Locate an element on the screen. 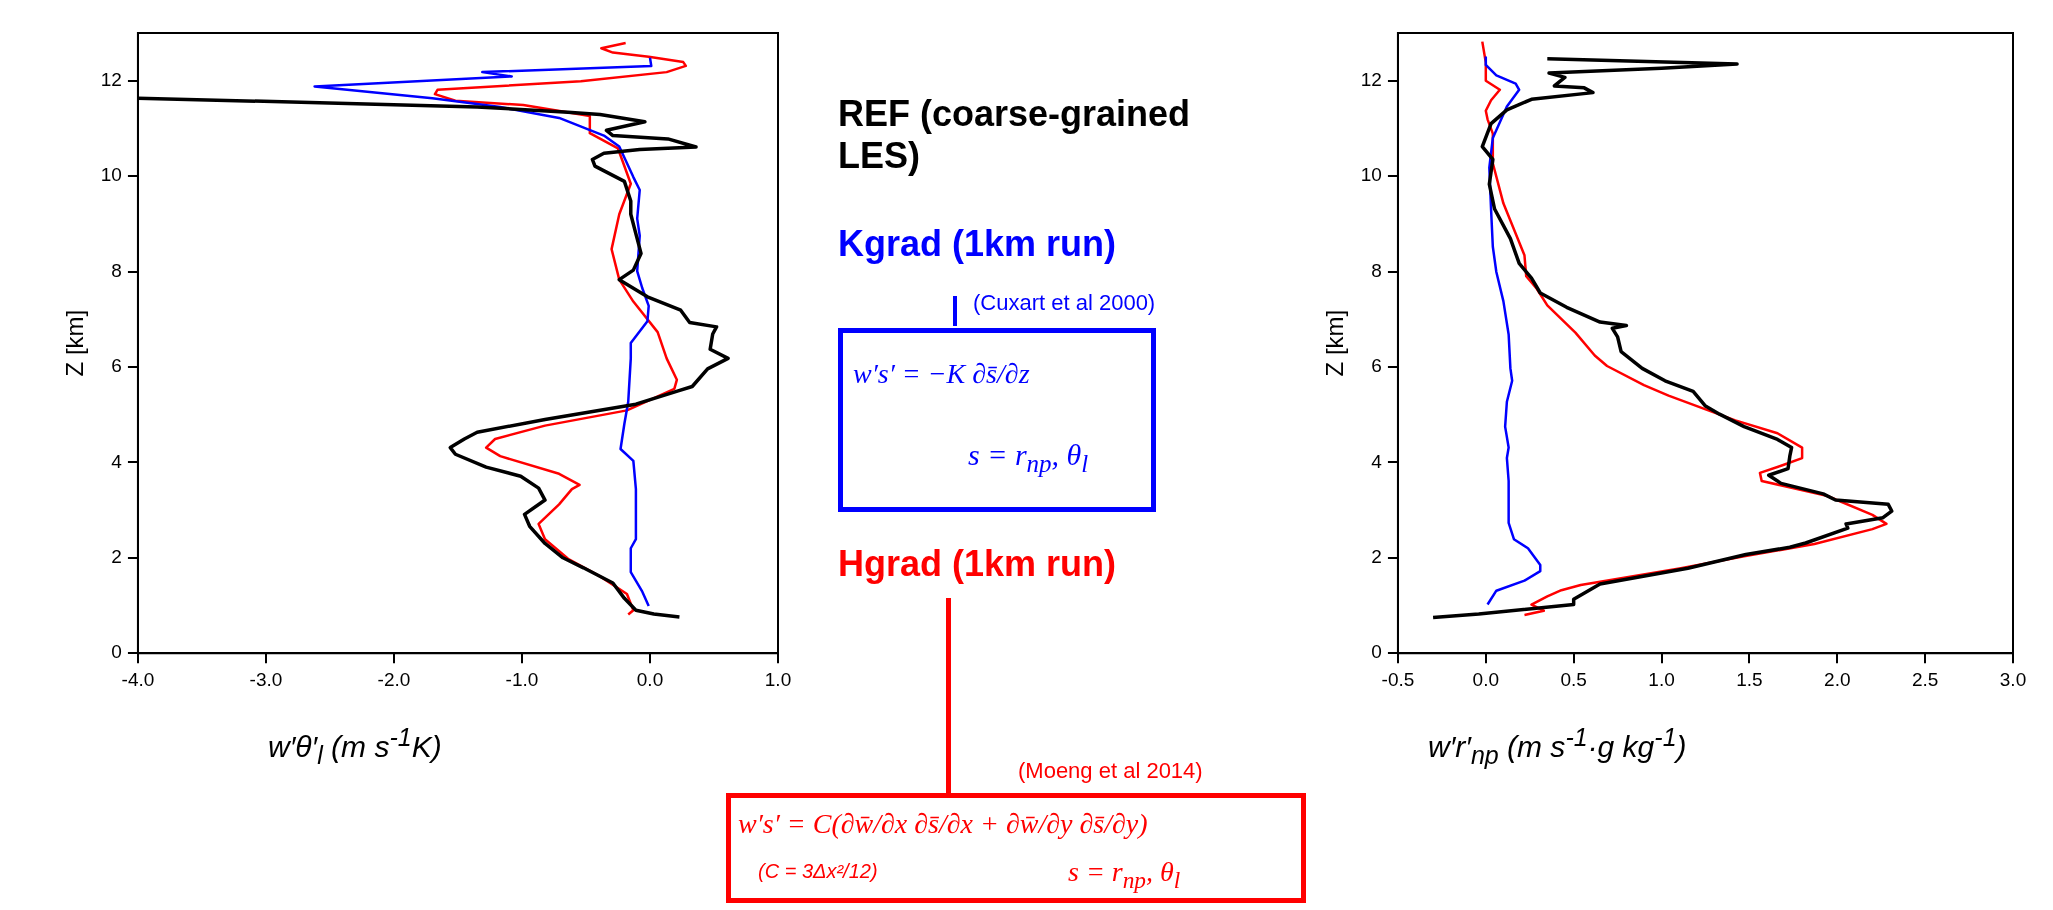 The width and height of the screenshot is (2053, 910). x-tick-label: 0.5 is located at coordinates (1573, 679).